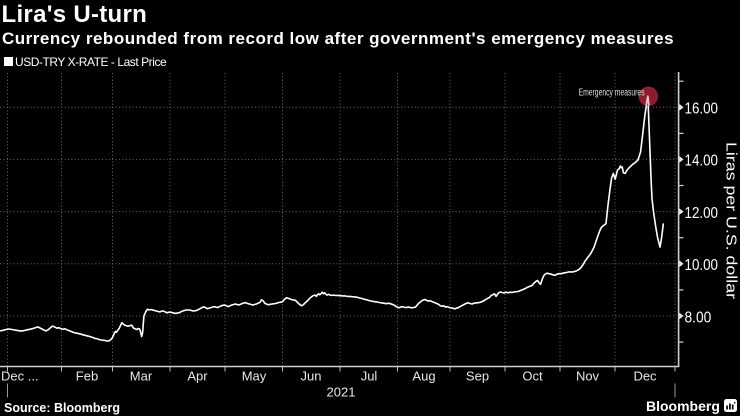 The width and height of the screenshot is (740, 416). Describe the element at coordinates (612, 92) in the screenshot. I see `svg-text: Emergency measures` at that location.